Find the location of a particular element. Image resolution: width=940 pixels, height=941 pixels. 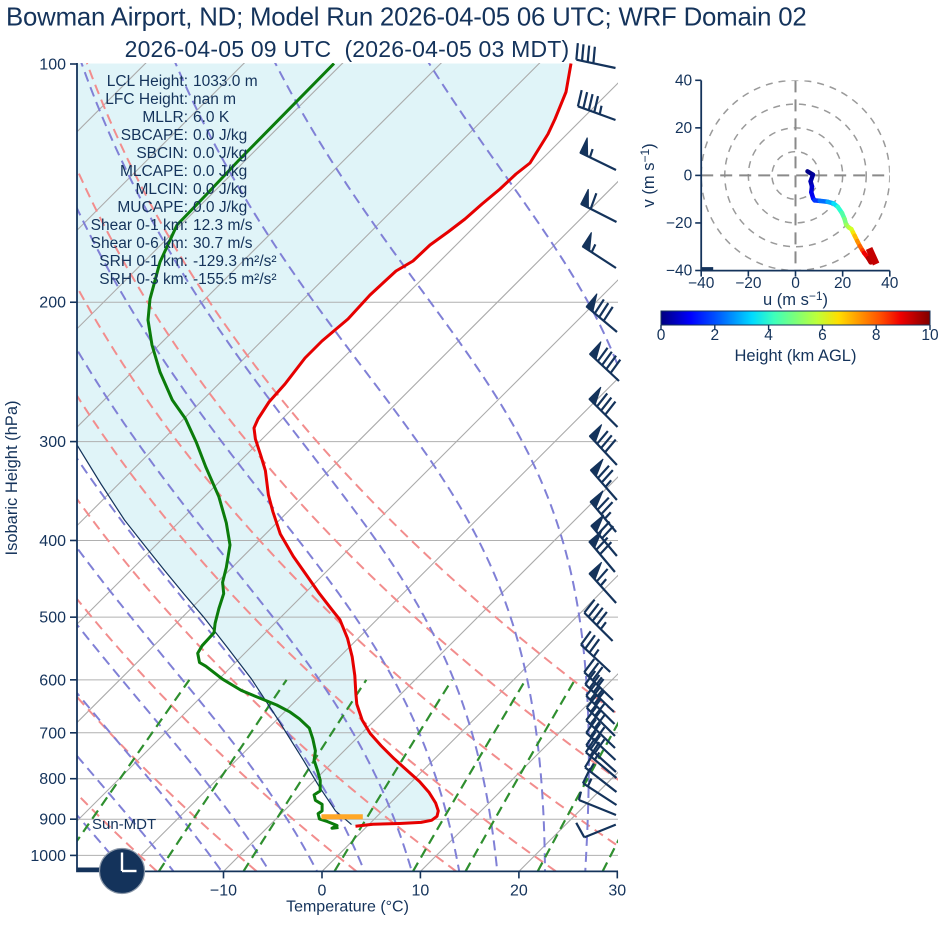

svg-text: MUCAPE: is located at coordinates (152, 207).